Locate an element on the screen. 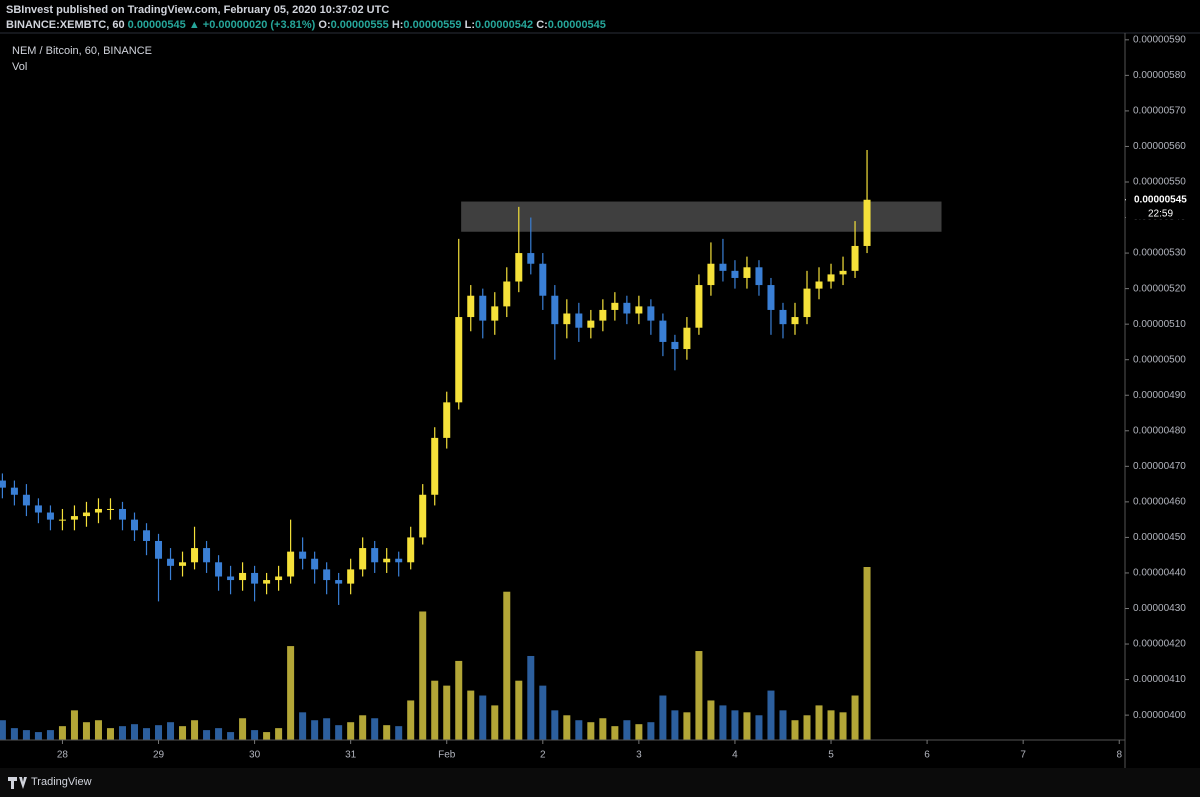 This screenshot has width=1200, height=797. x-tick-label: 4 is located at coordinates (735, 755).